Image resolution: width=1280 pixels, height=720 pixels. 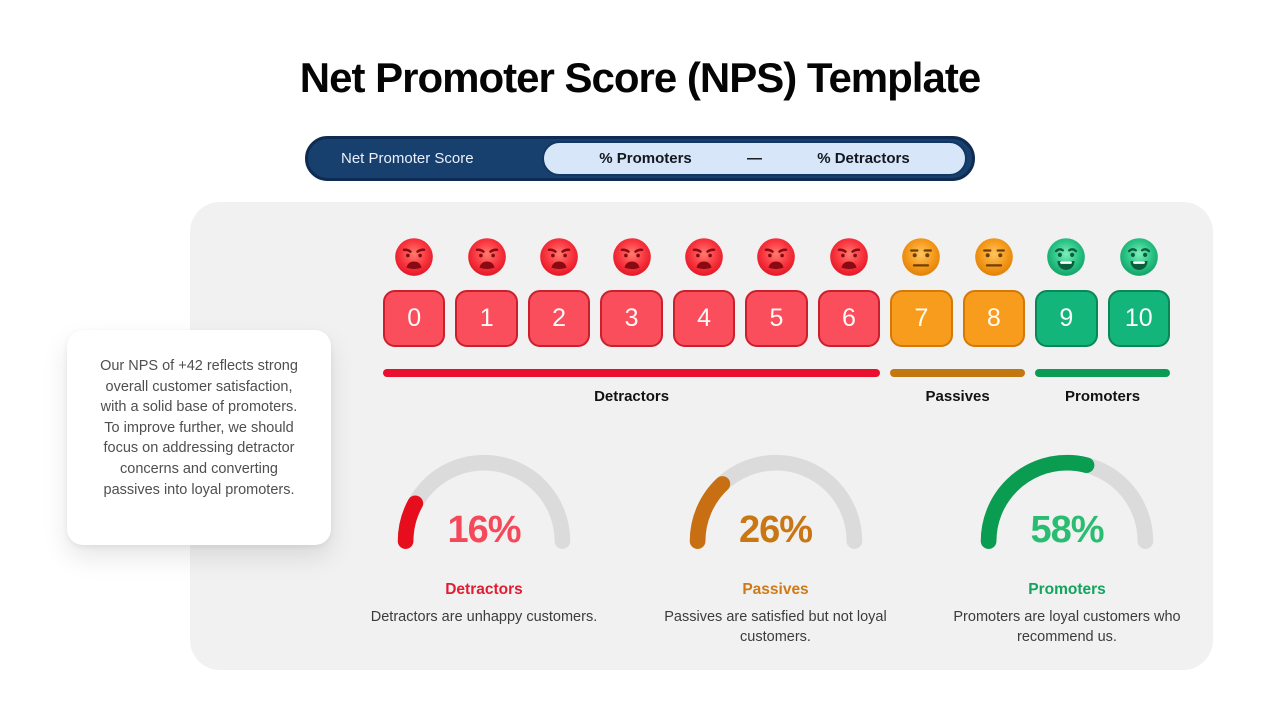 What do you see at coordinates (994, 318) in the screenshot?
I see `scale-box-8: 8` at bounding box center [994, 318].